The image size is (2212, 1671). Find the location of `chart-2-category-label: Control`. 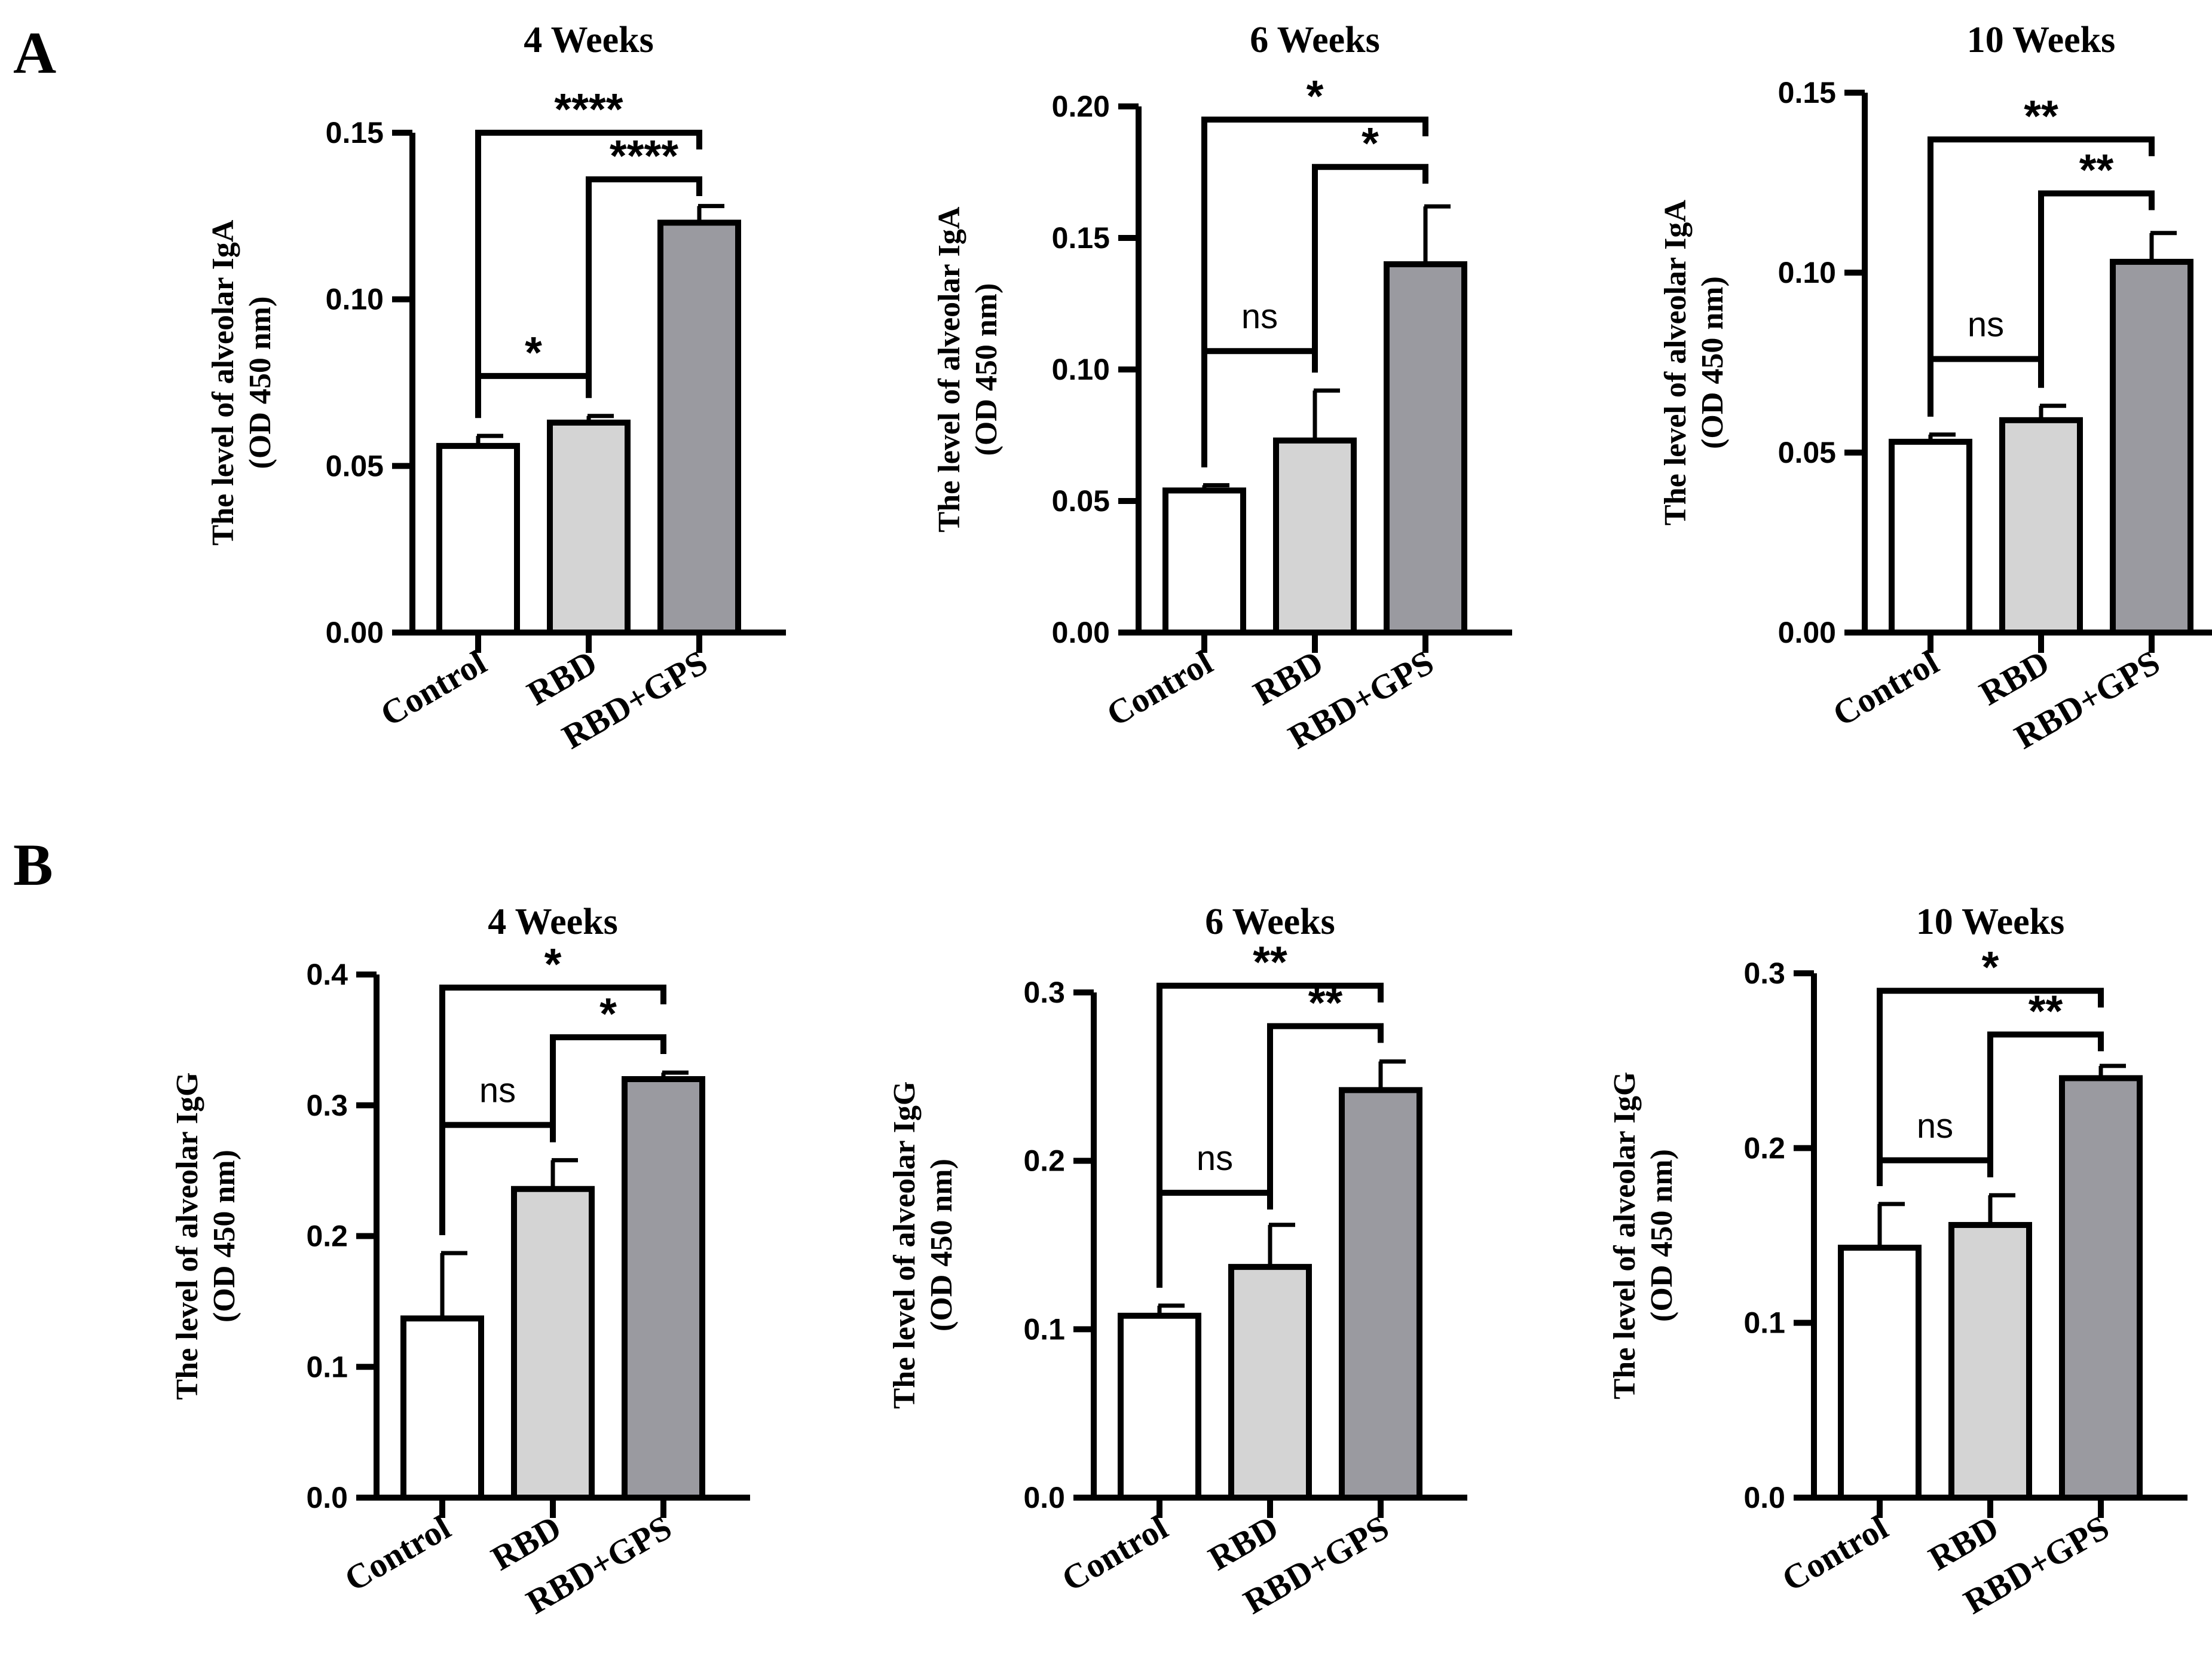

chart-2-category-label: Control is located at coordinates (1159, 689).